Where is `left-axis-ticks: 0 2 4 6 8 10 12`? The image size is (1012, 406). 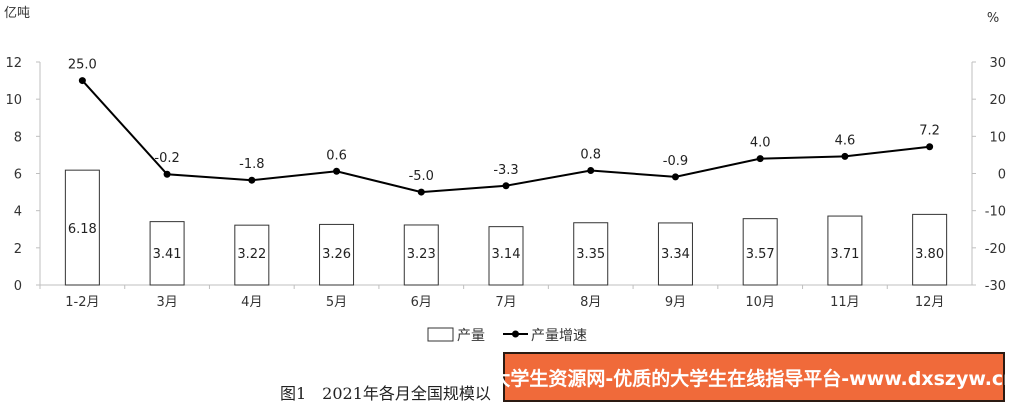 left-axis-ticks: 0 2 4 6 8 10 12 is located at coordinates (22, 175).